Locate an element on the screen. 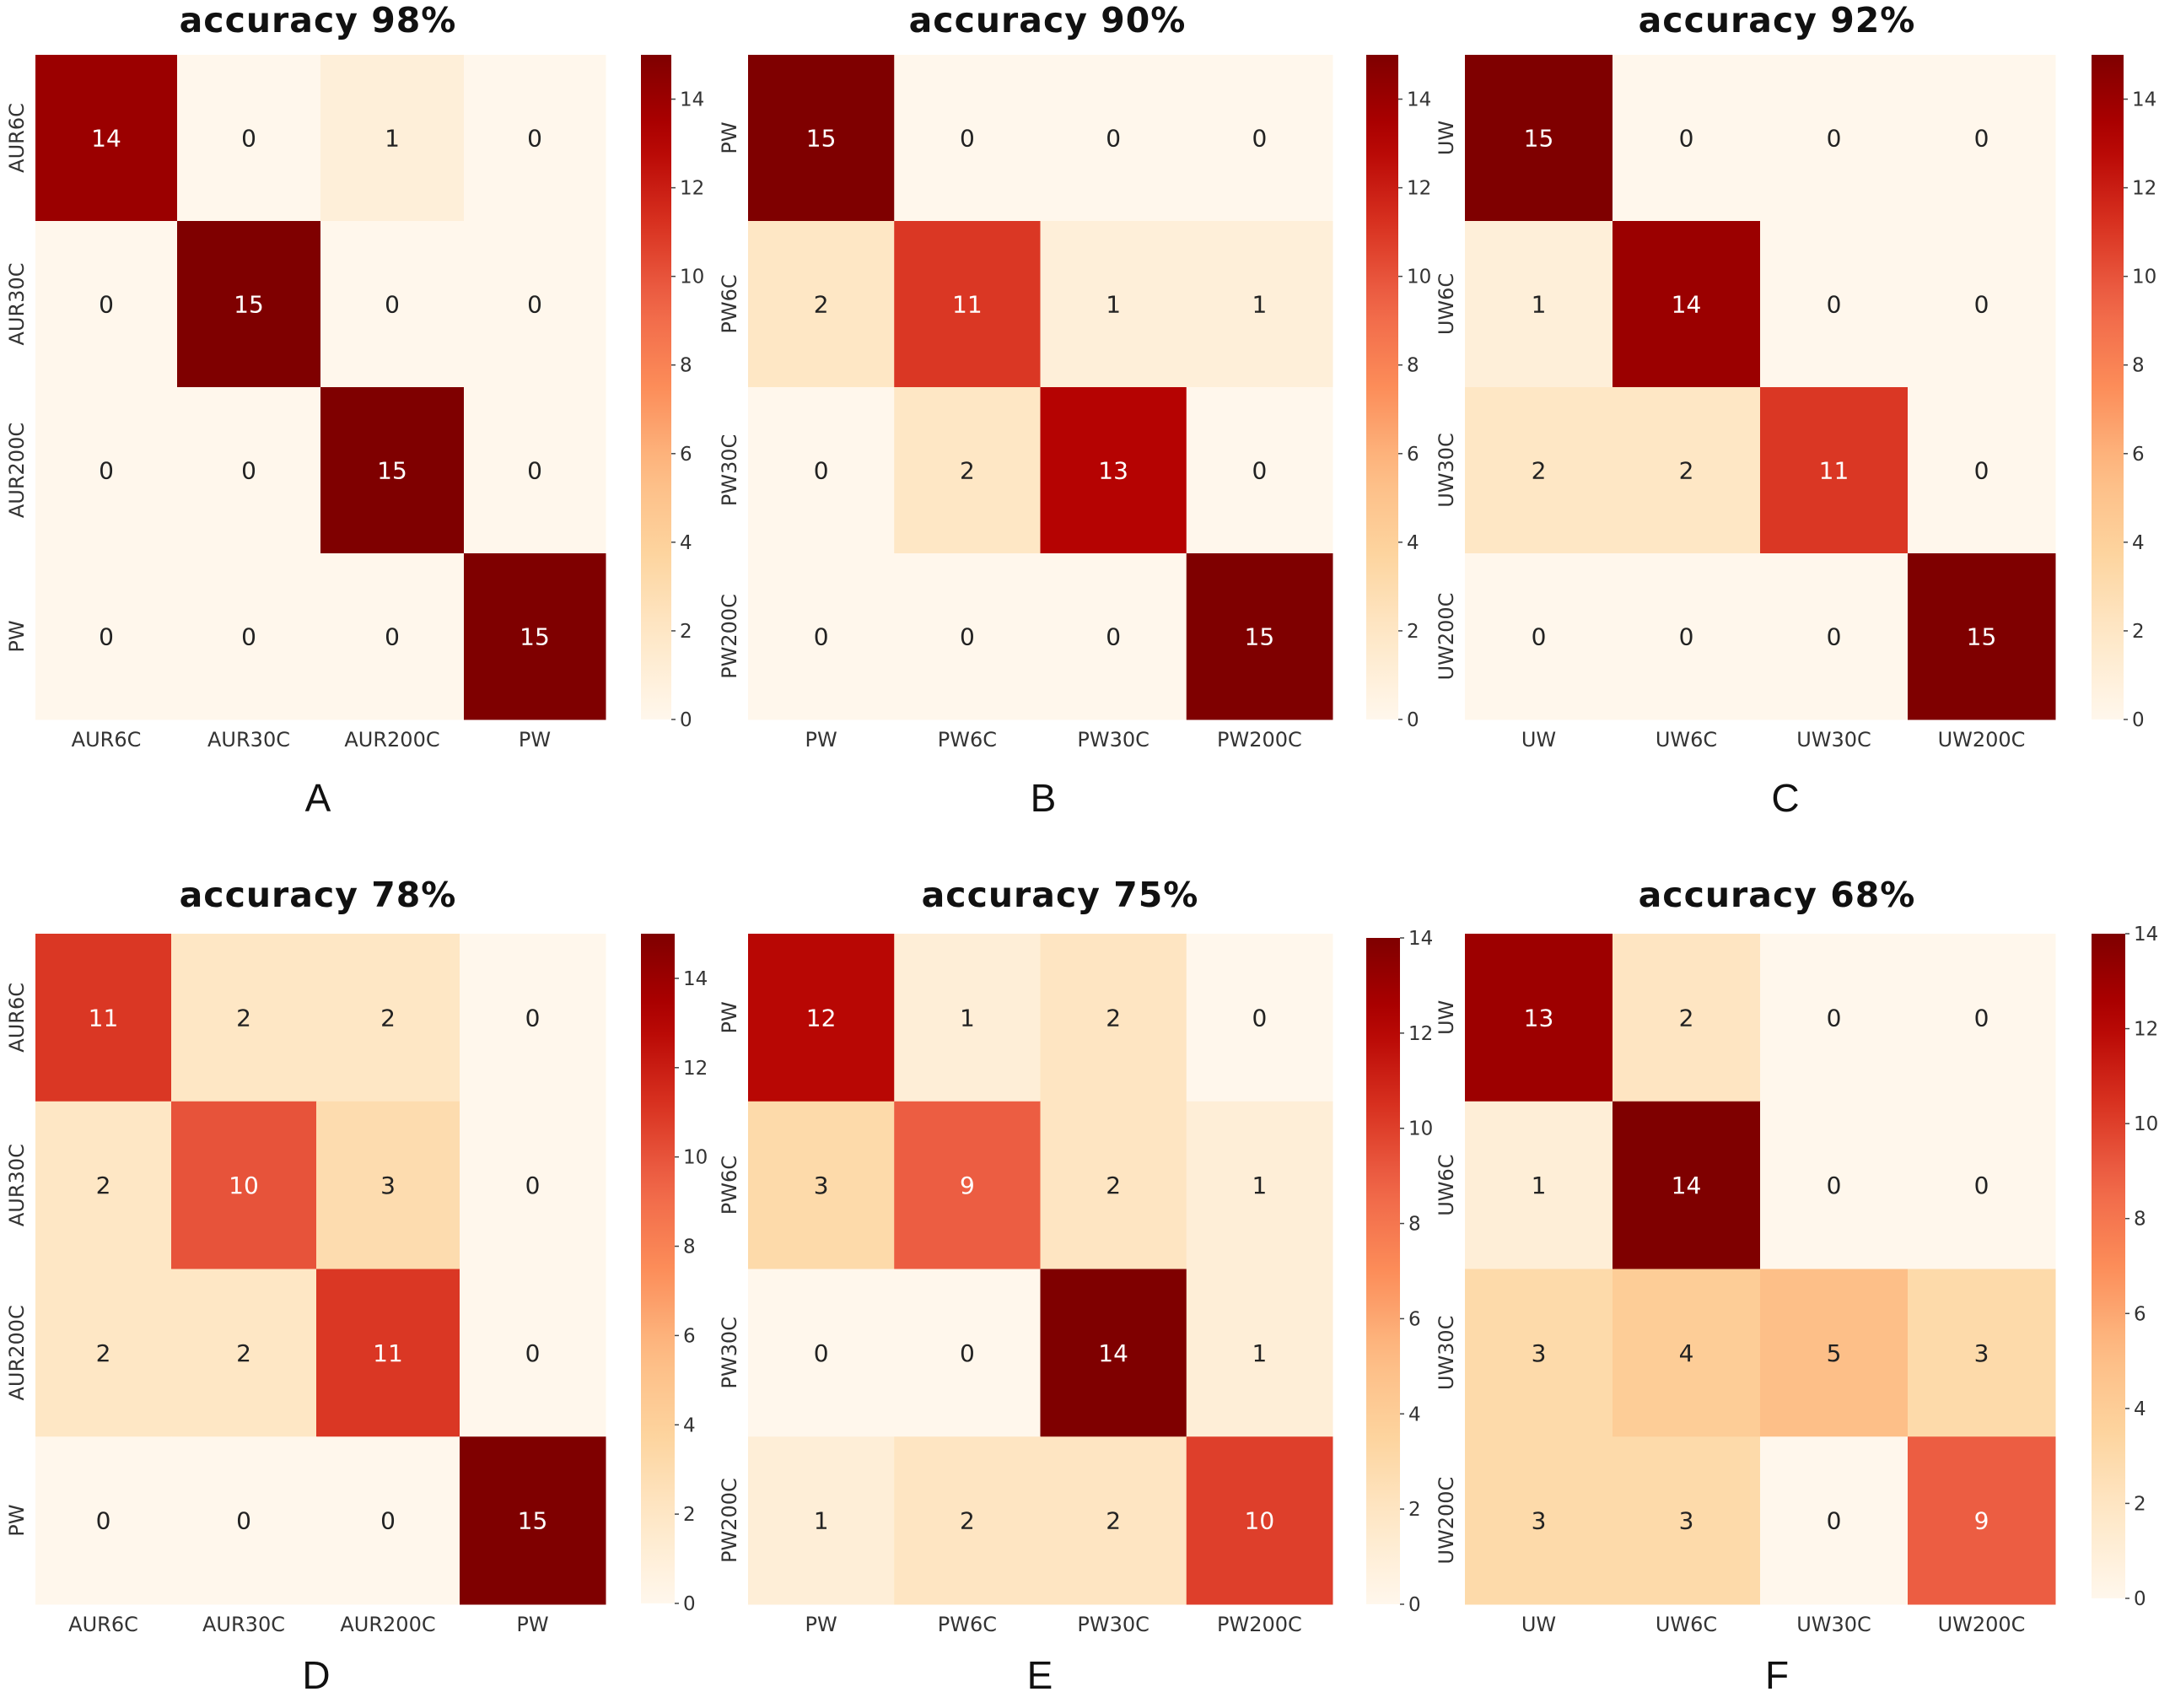 The image size is (2159, 1708). y-tick-label: UW is located at coordinates (1446, 138).